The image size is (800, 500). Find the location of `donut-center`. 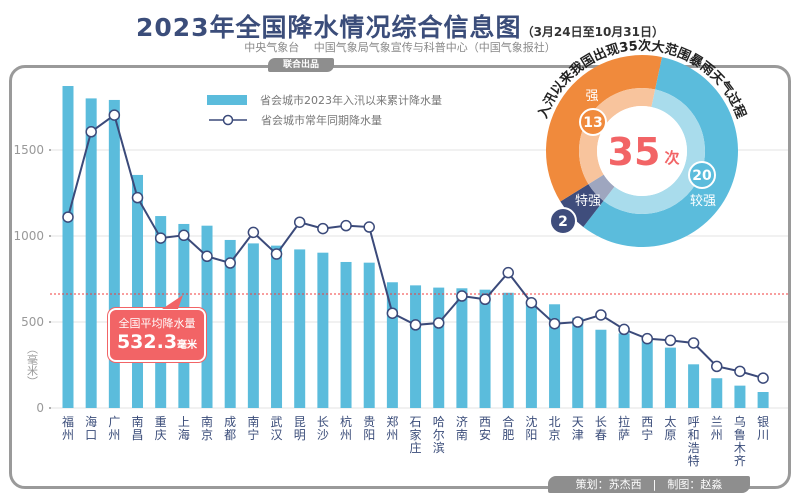

donut-center is located at coordinates (642, 151).